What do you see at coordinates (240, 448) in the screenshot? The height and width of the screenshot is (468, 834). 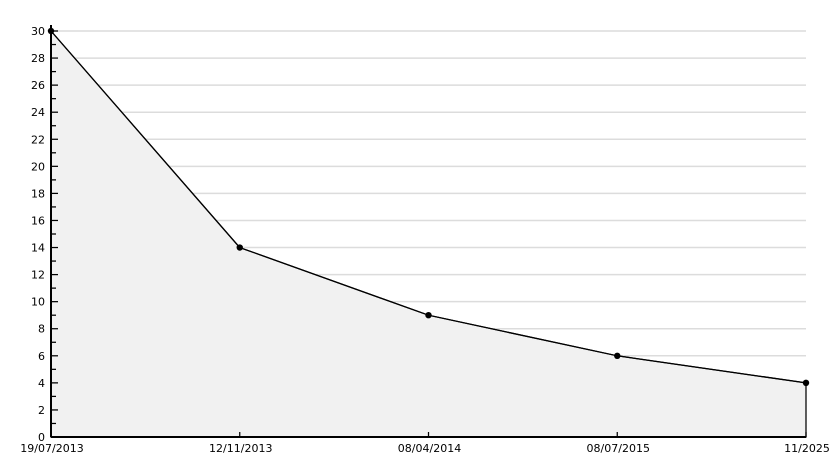 I see `x-axis-label: 12/11/2013` at bounding box center [240, 448].